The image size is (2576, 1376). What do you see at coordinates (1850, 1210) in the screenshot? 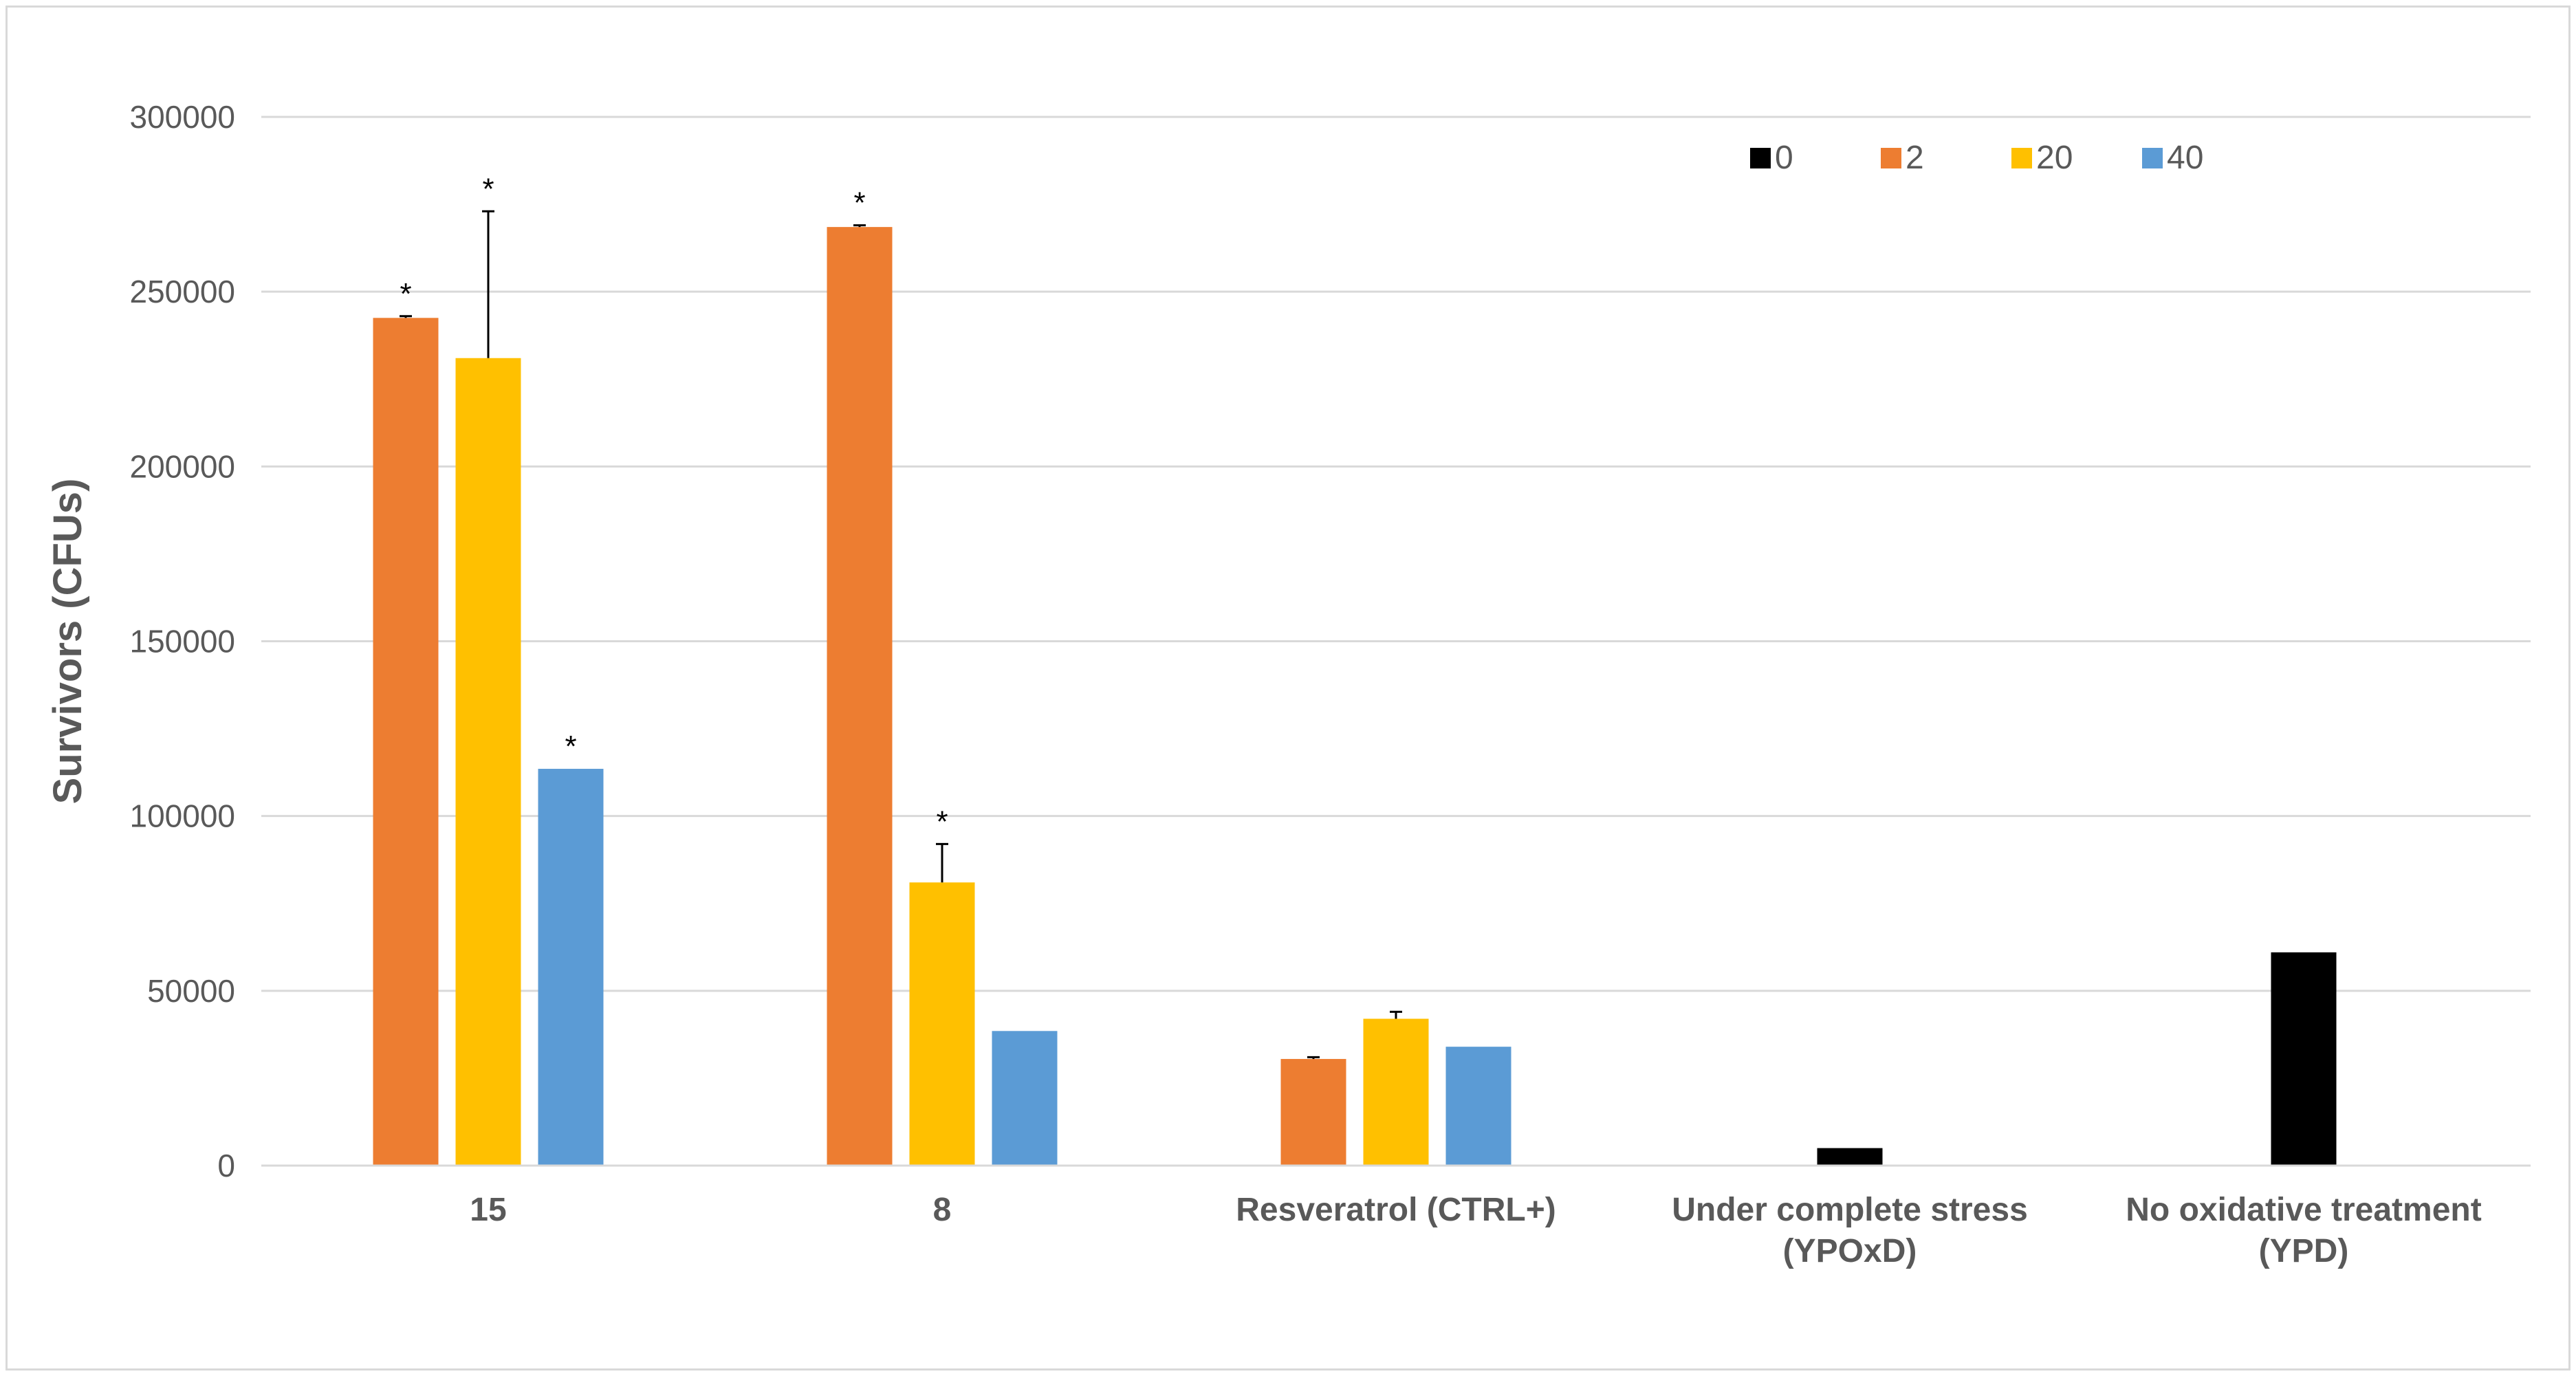
I see `x-tick-label: Under complete stress` at bounding box center [1850, 1210].